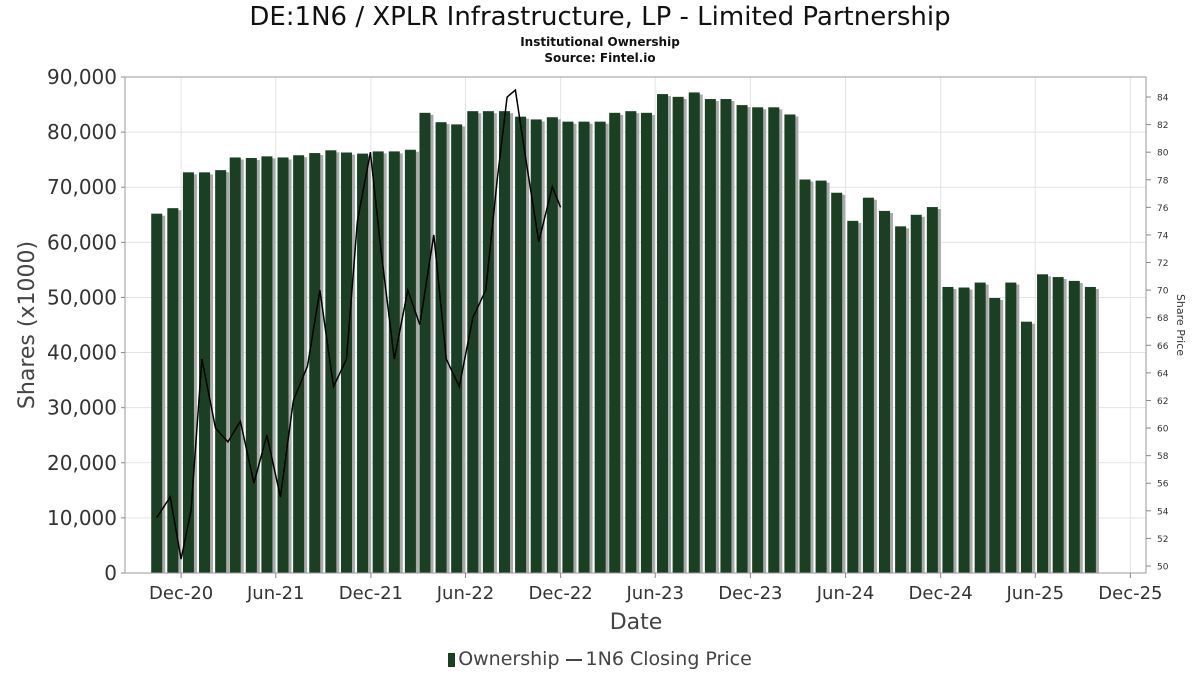  What do you see at coordinates (275, 593) in the screenshot?
I see `x-tick-label: Jun-21` at bounding box center [275, 593].